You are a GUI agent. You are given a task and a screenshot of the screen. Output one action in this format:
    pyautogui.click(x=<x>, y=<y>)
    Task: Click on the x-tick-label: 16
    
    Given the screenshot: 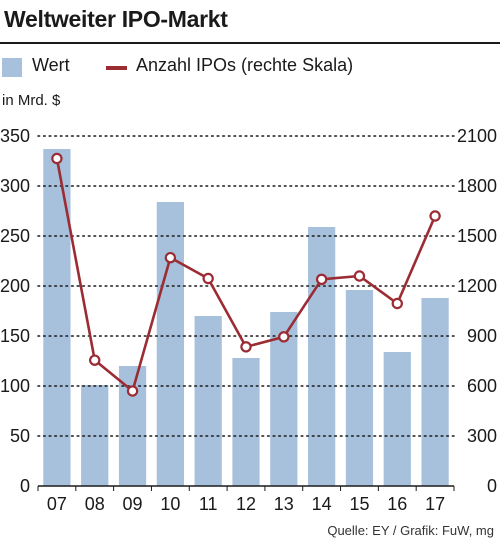 What is the action you would take?
    pyautogui.click(x=397, y=504)
    